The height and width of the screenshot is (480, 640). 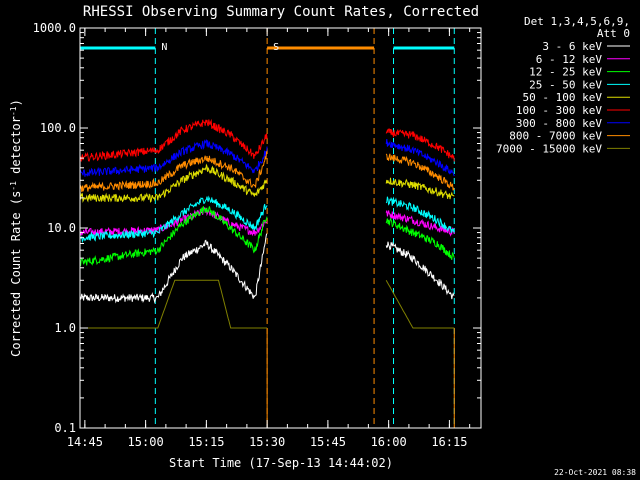 I want to click on legend-entry-3-6-kev: 3 - 6 keV, so click(x=572, y=46).